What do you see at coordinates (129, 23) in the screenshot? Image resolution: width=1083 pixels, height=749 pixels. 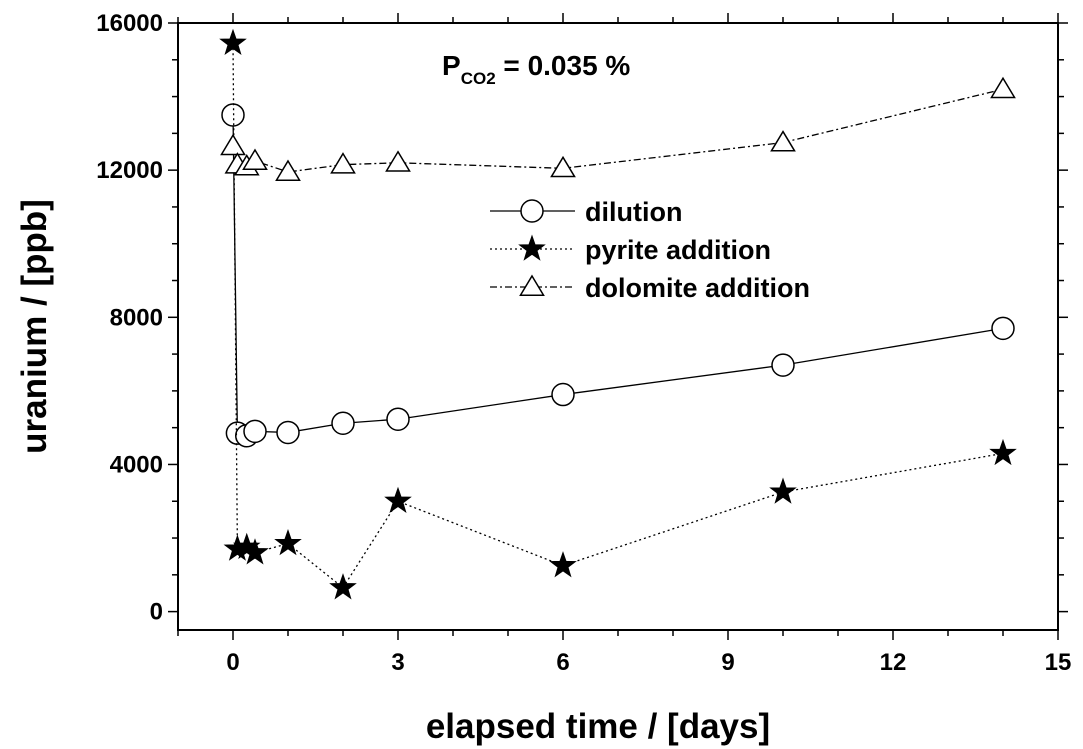 I see `y-tick-label: 16000` at bounding box center [129, 23].